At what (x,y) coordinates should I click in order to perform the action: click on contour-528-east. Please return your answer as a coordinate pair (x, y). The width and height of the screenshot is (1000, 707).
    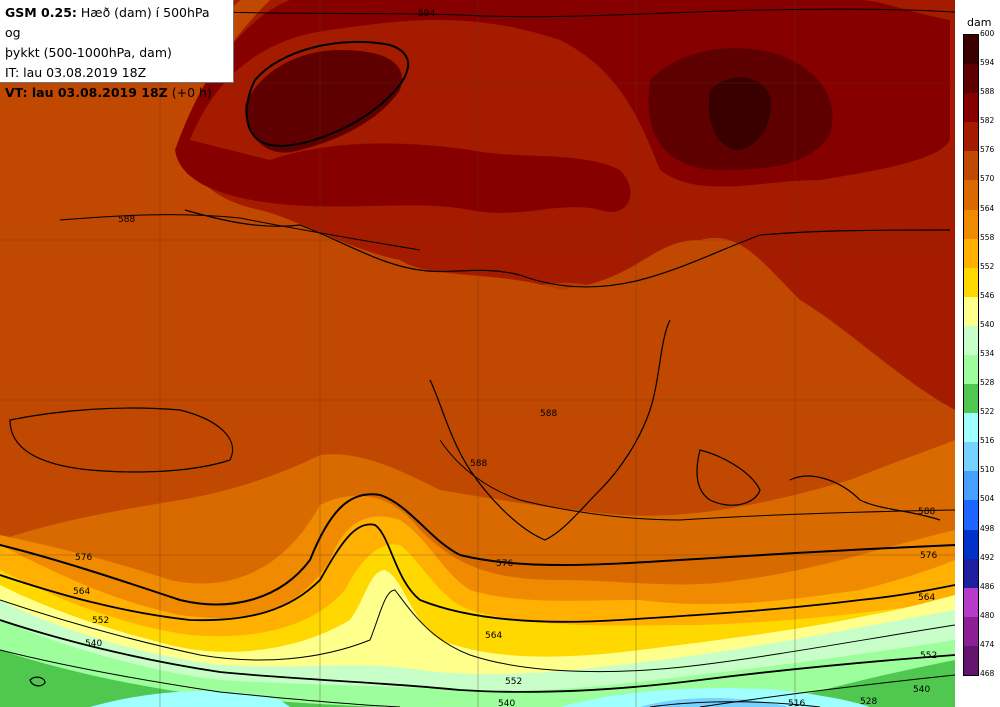
    Looking at the image, I should click on (827, 690).